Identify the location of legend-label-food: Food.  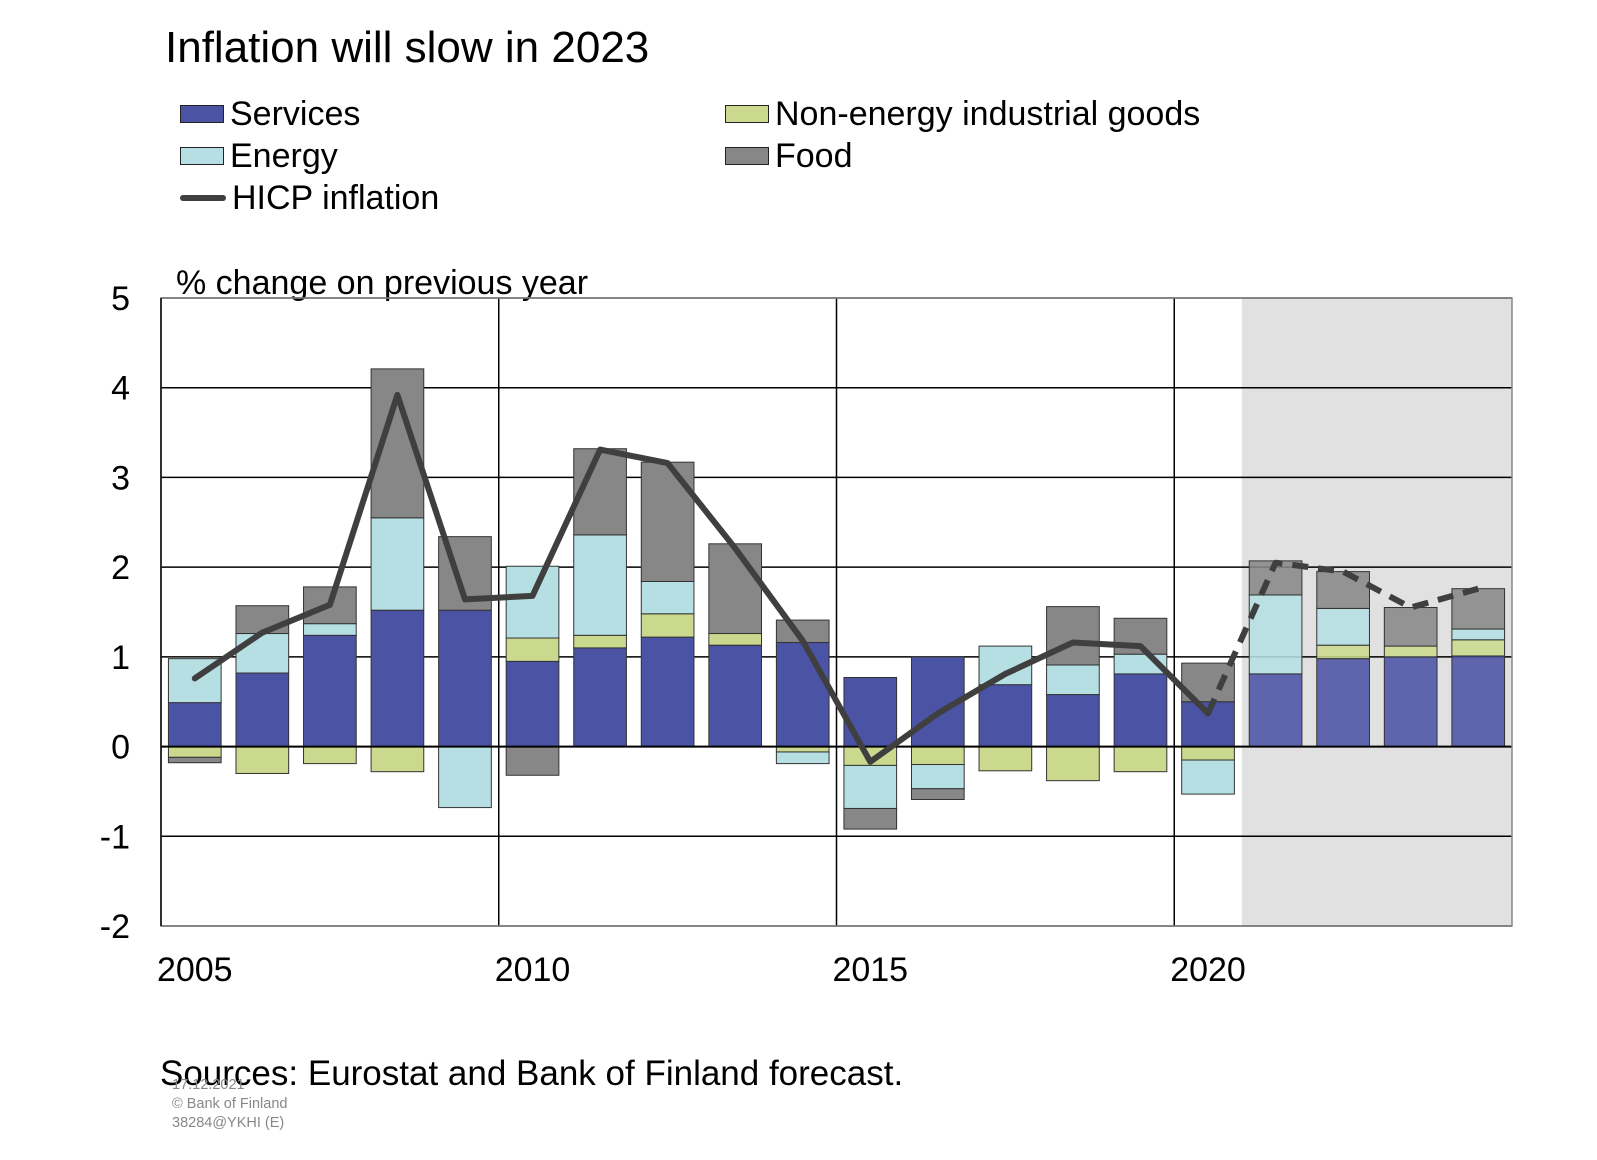
(814, 156).